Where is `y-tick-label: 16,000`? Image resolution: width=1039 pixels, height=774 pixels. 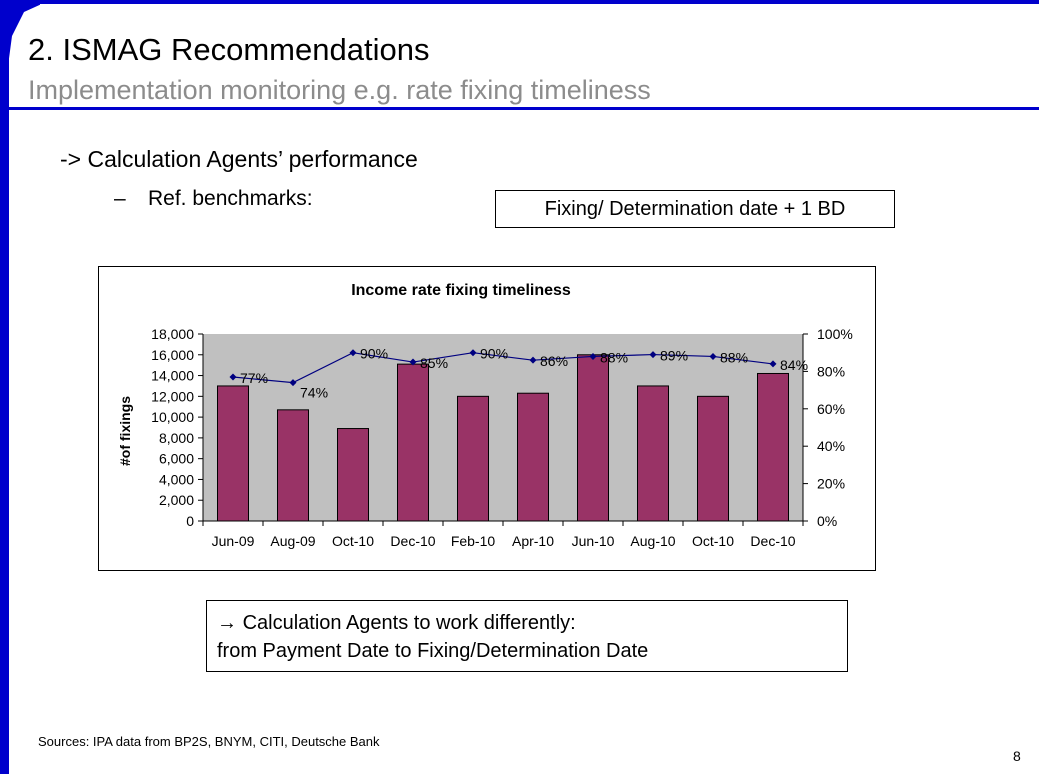 y-tick-label: 16,000 is located at coordinates (172, 355).